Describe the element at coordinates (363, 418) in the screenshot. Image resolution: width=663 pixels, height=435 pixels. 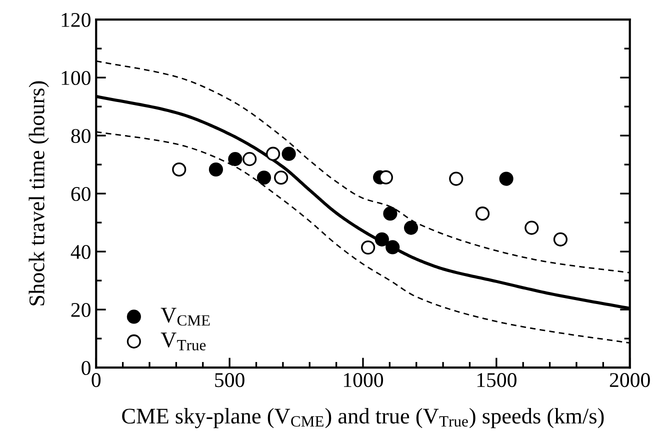
I see `x-axis-title: CME sky-plane (V$_{CME}$) and true (V$_{True}$) speeds (km/s)` at that location.